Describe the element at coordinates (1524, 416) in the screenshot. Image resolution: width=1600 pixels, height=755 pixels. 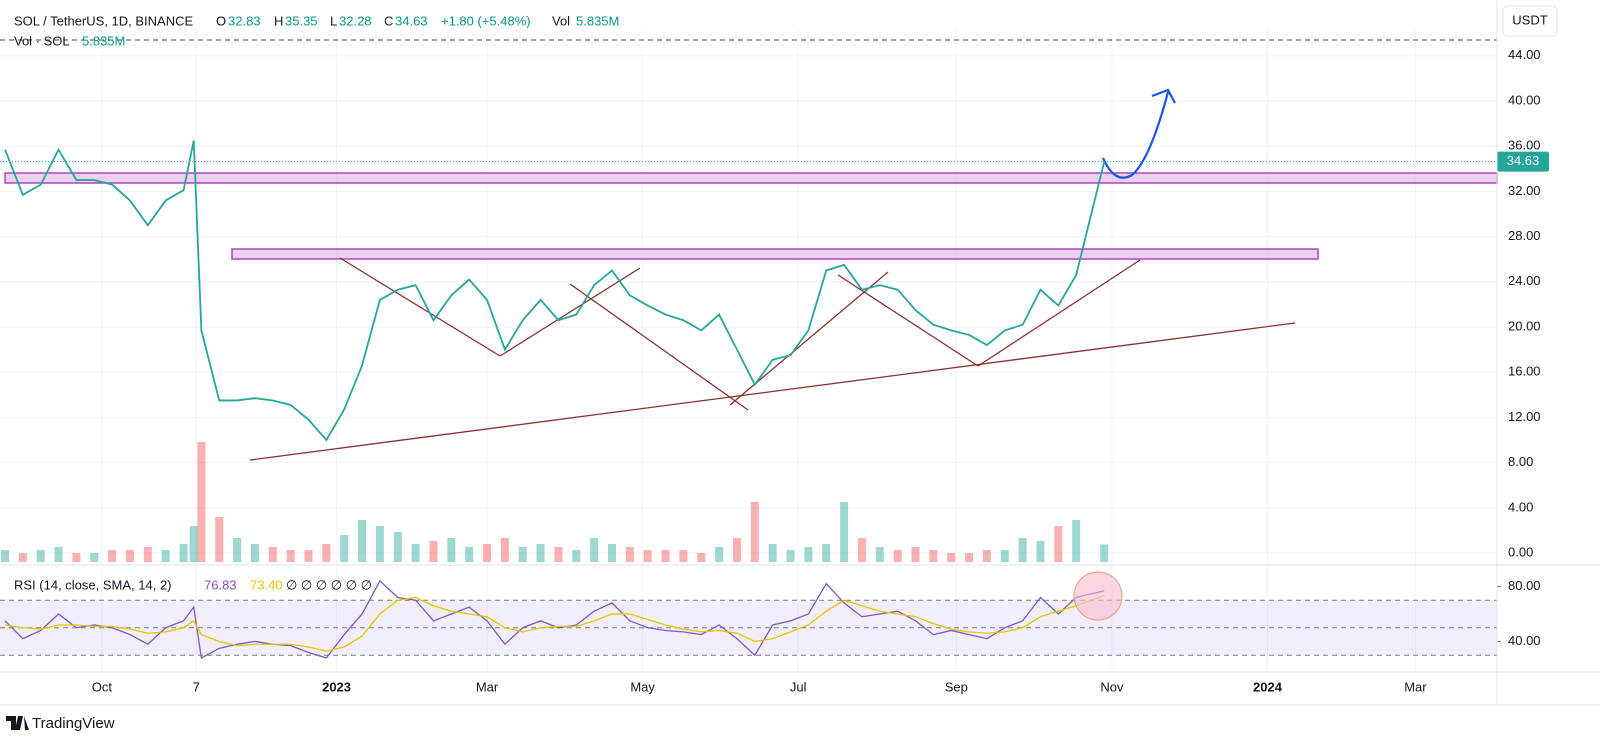
I see `y-tick-label: 12.00` at that location.